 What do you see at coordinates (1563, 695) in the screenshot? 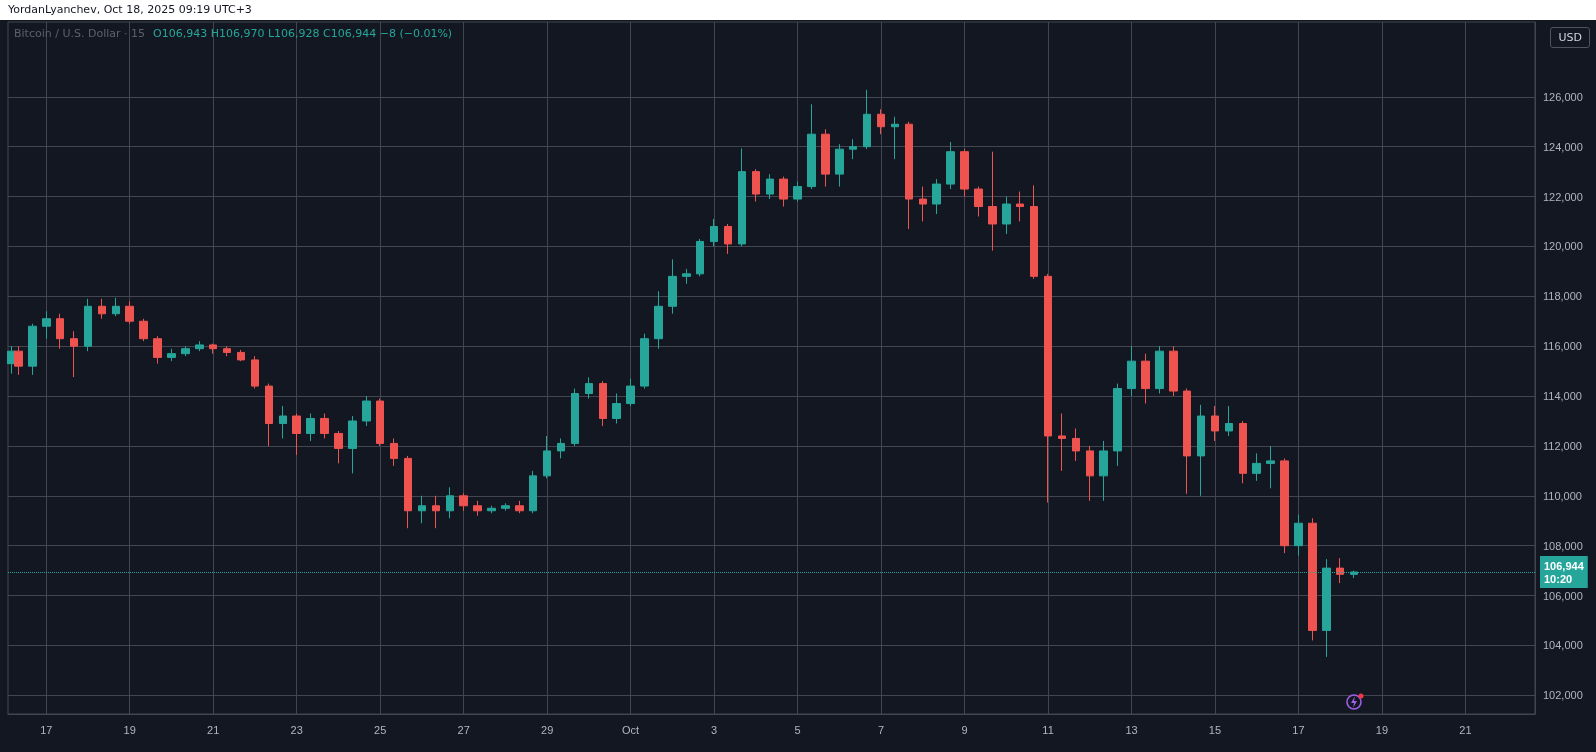
I see `y-tick-label: 102,000` at bounding box center [1563, 695].